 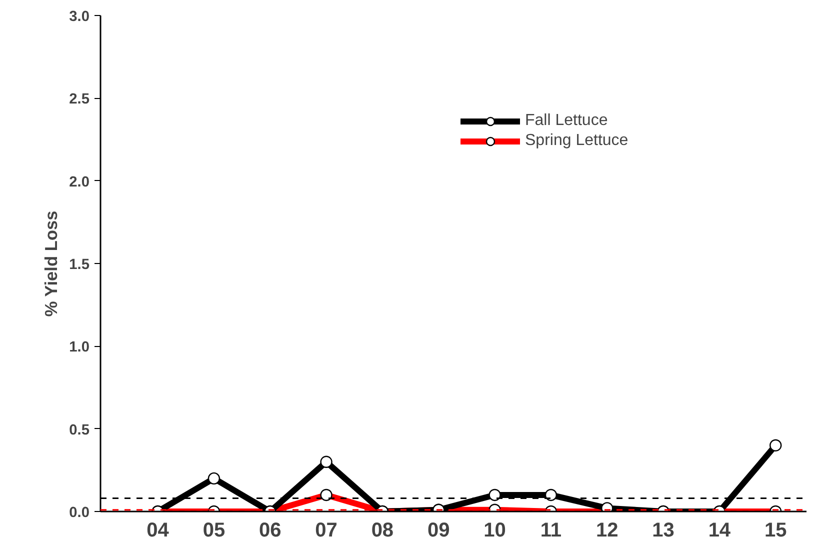 I want to click on x-tick-label: 09, so click(x=438, y=531).